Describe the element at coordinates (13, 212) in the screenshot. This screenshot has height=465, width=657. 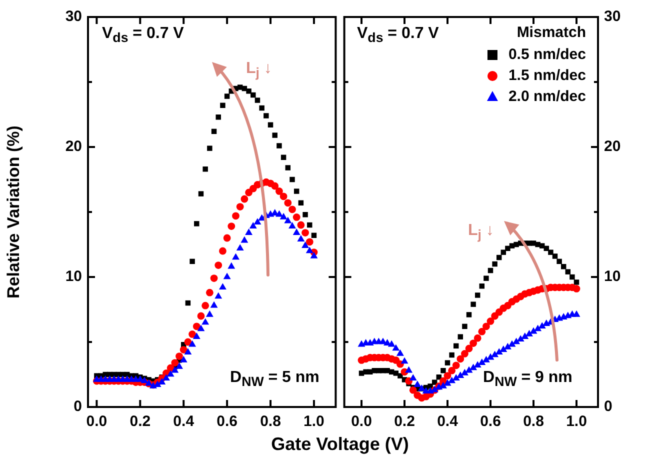
I see `y-axis-title: Relative Variation (%)` at that location.